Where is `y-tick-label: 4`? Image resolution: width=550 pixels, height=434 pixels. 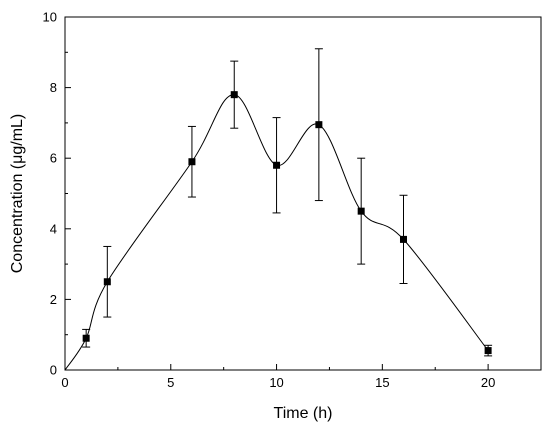
y-tick-label: 4 is located at coordinates (53, 228).